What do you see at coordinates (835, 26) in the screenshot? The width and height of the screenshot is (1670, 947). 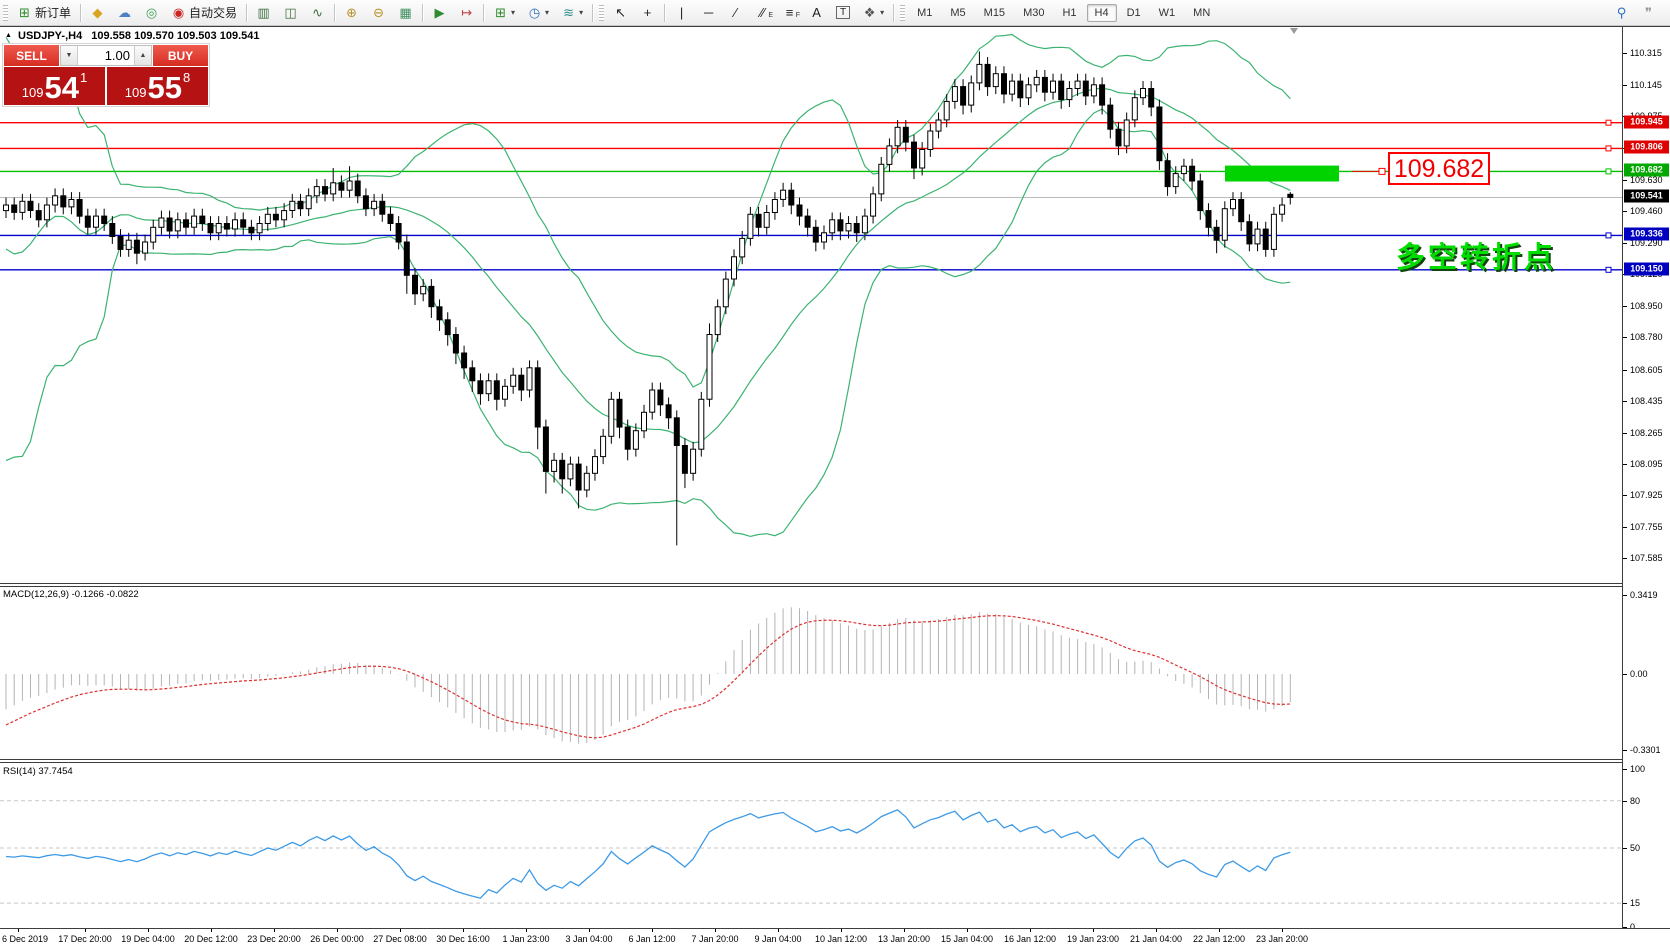 I see `chart-border` at bounding box center [835, 26].